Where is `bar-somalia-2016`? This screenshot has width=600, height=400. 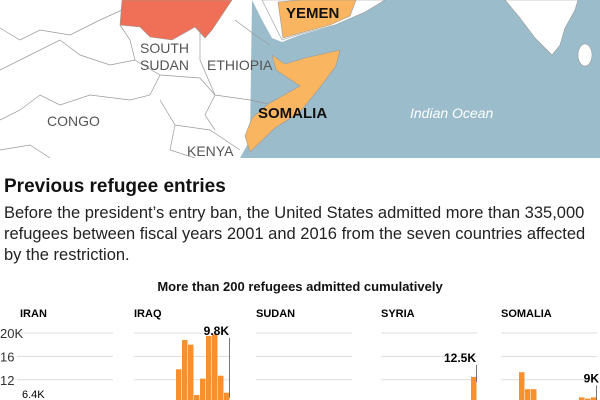 bar-somalia-2016 is located at coordinates (594, 398).